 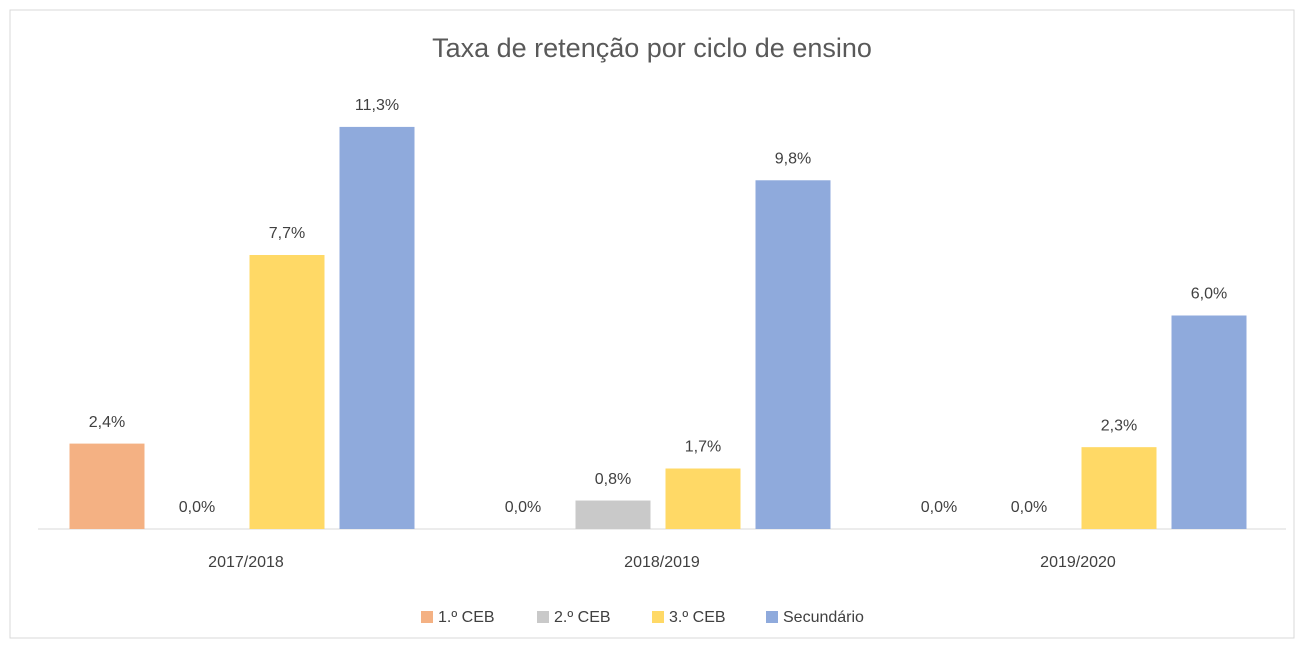 What do you see at coordinates (793, 159) in the screenshot?
I see `data-label: 9,8%` at bounding box center [793, 159].